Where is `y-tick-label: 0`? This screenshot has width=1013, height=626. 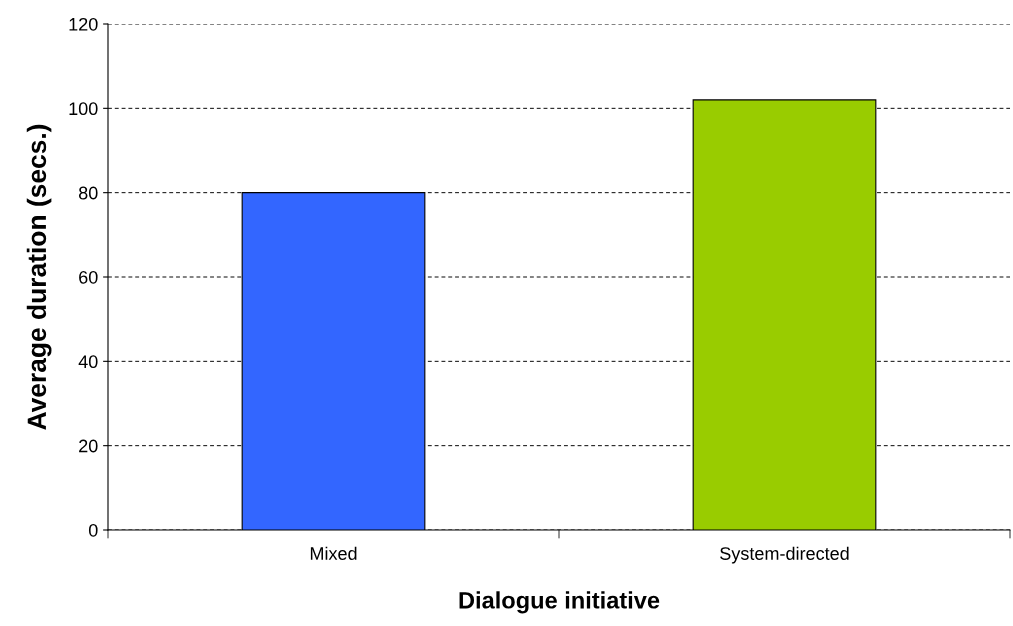 y-tick-label: 0 is located at coordinates (93, 530).